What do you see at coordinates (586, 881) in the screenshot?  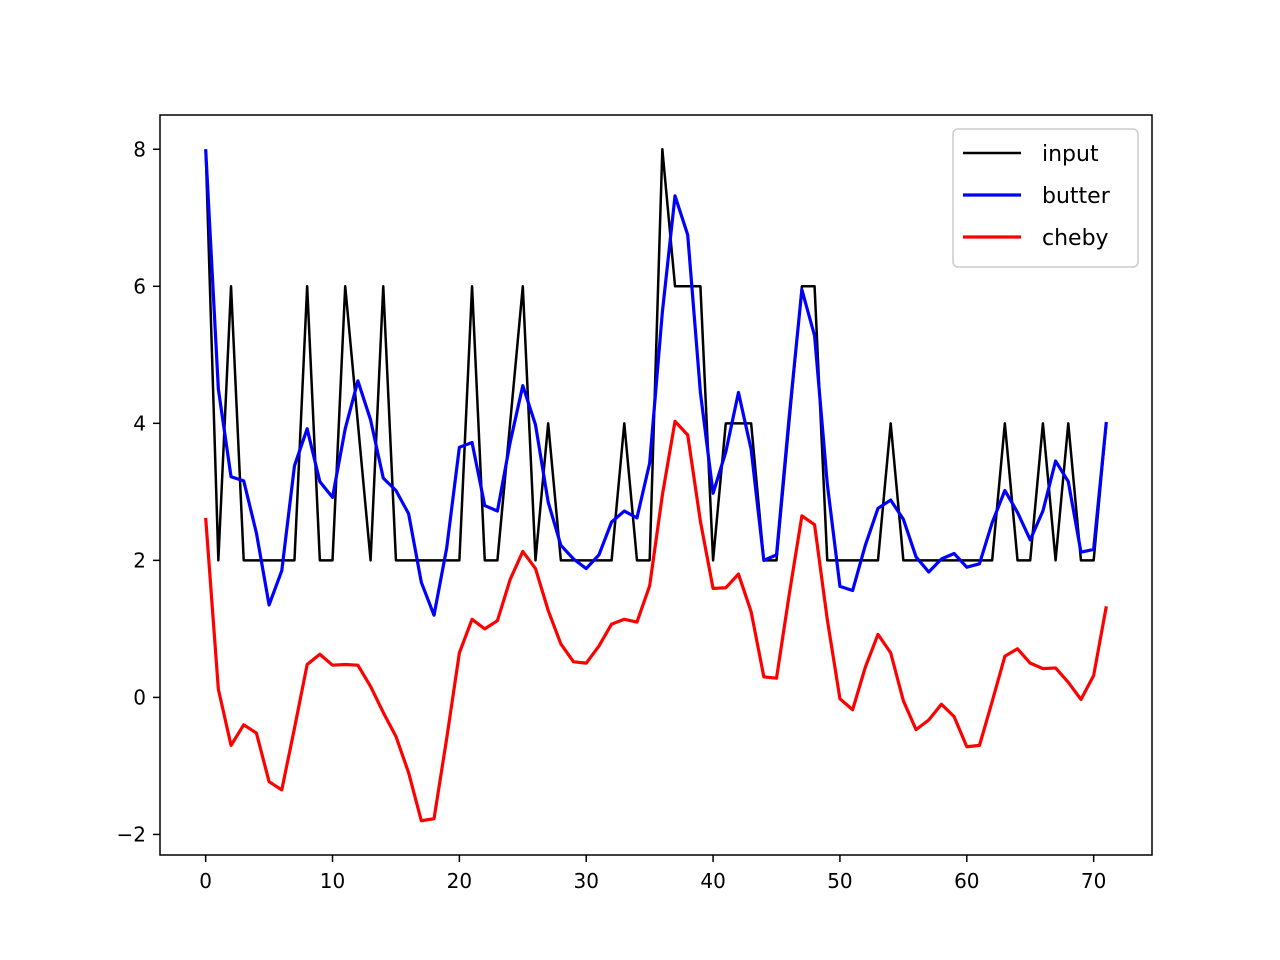 I see `x-tick-label: 30` at bounding box center [586, 881].